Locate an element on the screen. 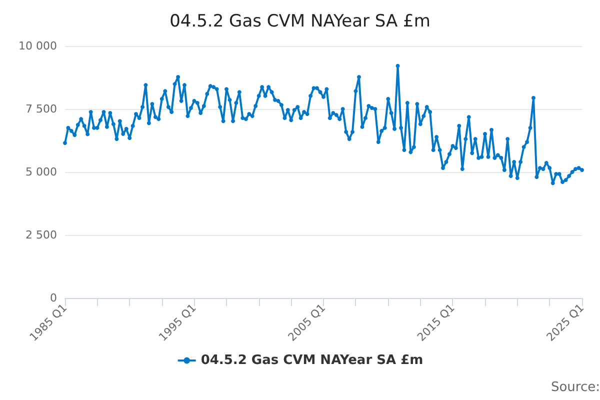 The height and width of the screenshot is (400, 600). source-note: Source: is located at coordinates (575, 387).